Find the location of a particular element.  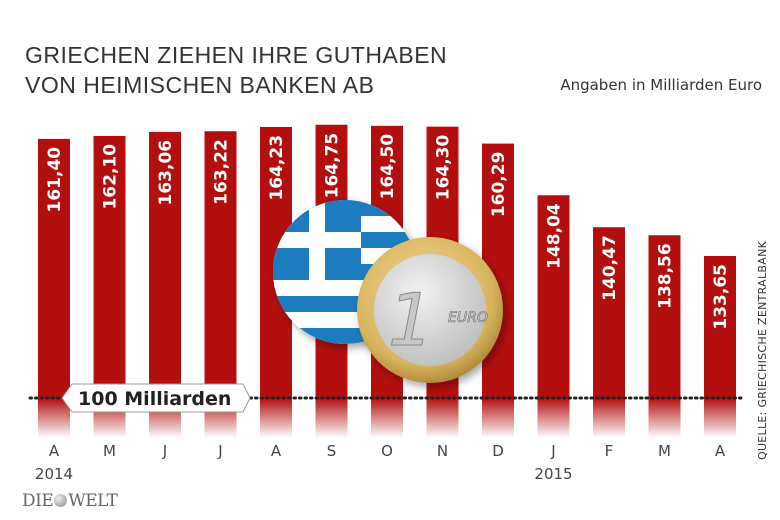

bar-group: 133,65 is located at coordinates (720, 346).